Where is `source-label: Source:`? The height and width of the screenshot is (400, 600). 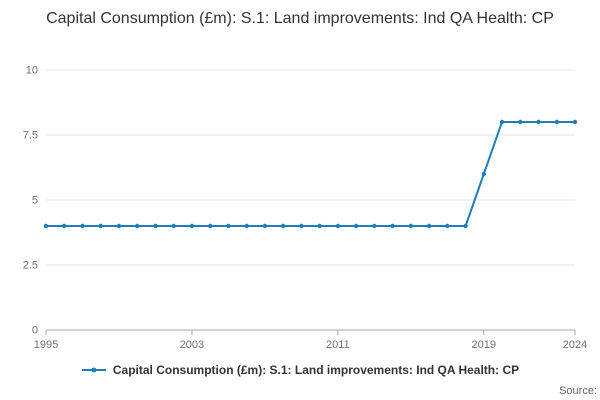
source-label: Source: is located at coordinates (578, 391).